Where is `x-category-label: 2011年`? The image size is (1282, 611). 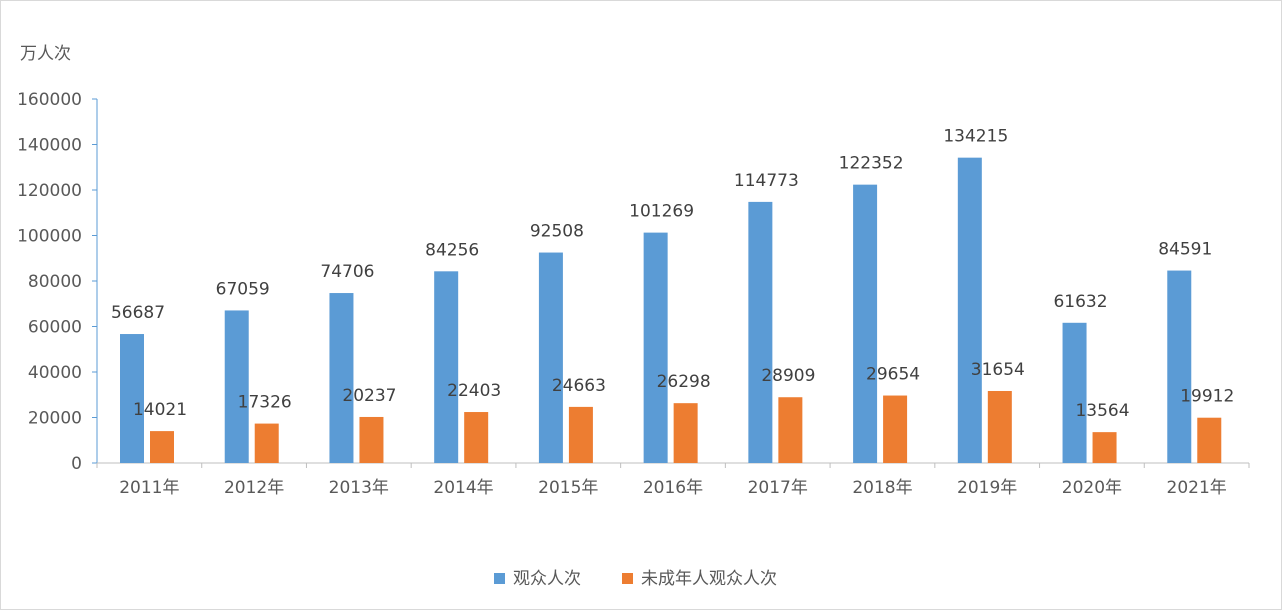
x-category-label: 2011年 is located at coordinates (149, 488).